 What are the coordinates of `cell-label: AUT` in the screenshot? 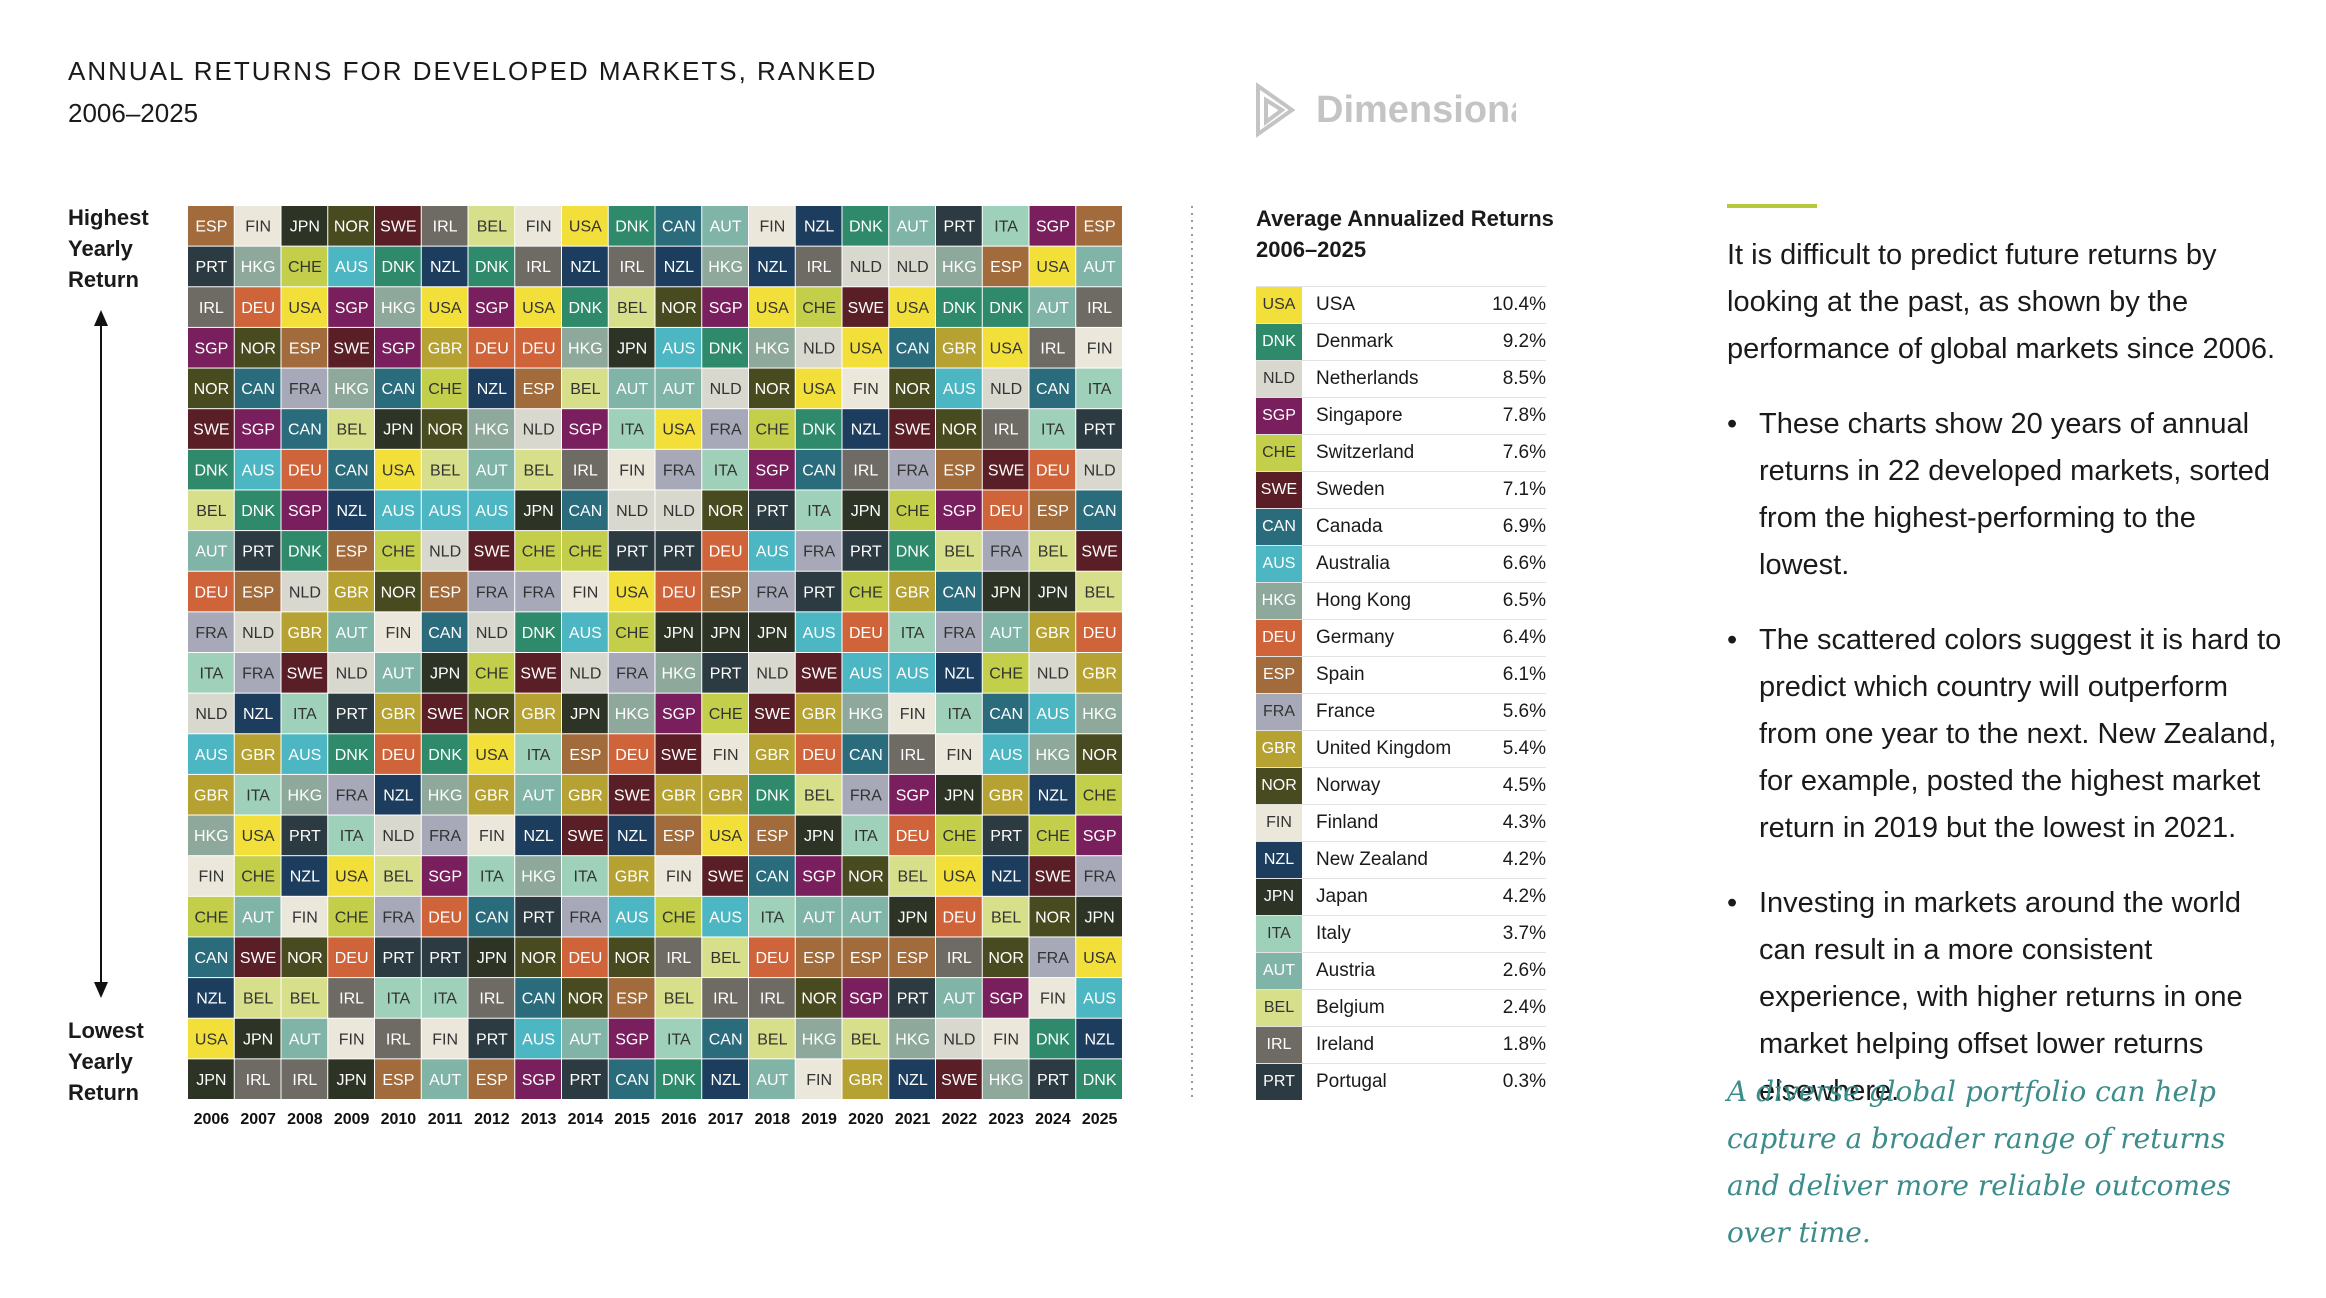 It's located at (959, 999).